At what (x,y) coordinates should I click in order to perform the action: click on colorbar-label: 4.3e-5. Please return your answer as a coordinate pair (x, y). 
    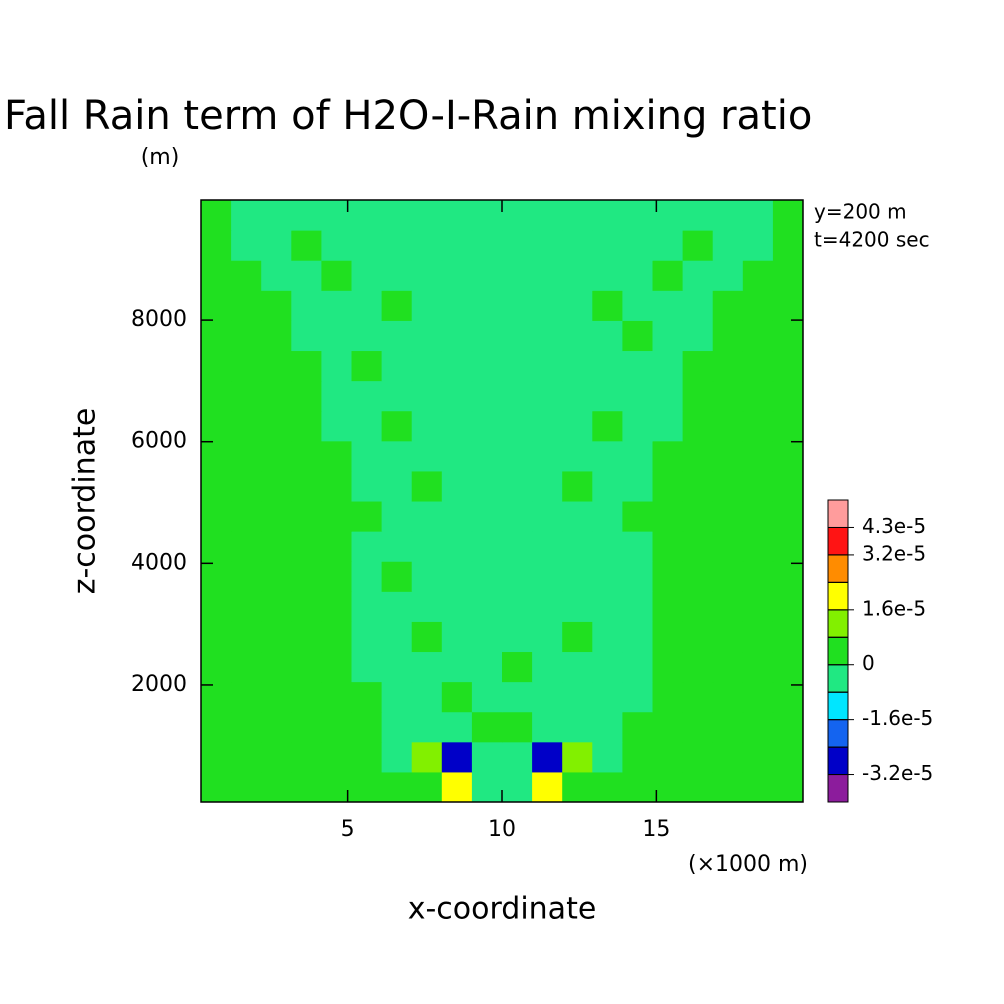
    Looking at the image, I should click on (894, 526).